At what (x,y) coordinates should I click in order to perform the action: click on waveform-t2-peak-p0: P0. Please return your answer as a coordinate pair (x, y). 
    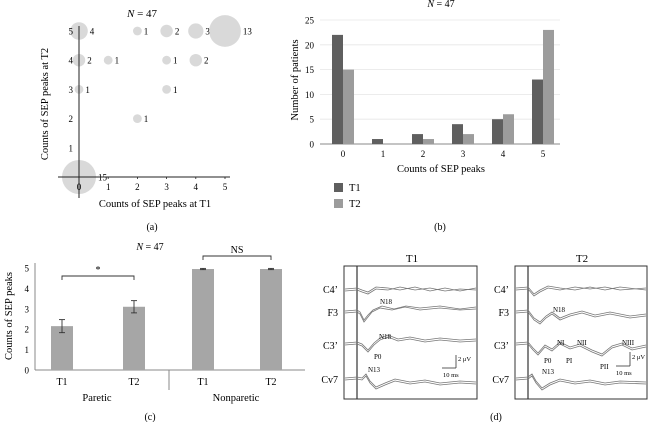
    Looking at the image, I should click on (548, 361).